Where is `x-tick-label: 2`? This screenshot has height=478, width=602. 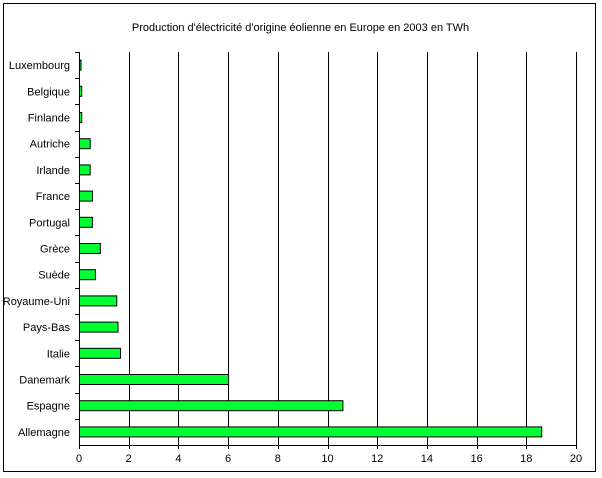
x-tick-label: 2 is located at coordinates (129, 459).